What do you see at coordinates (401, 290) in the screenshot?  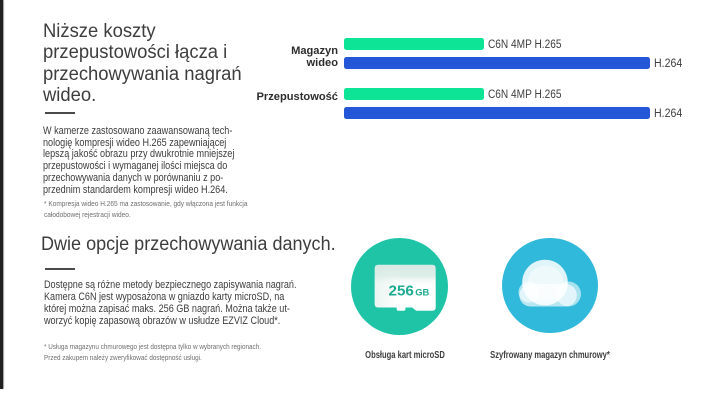 I see `svg-text: 256` at bounding box center [401, 290].